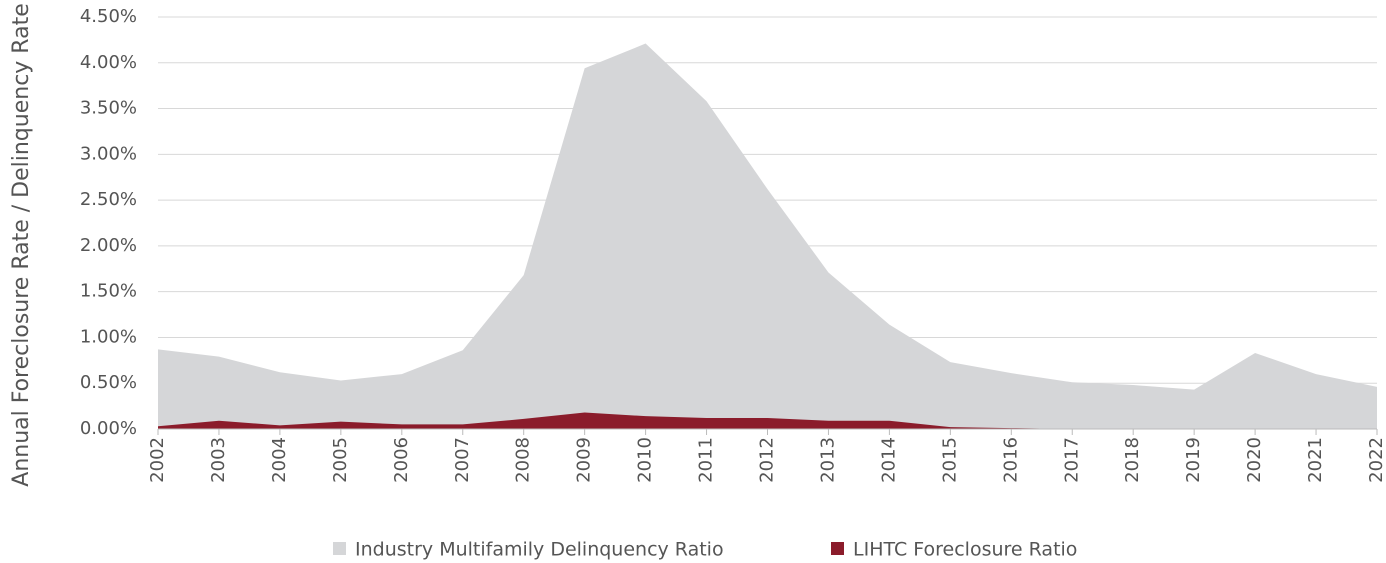 The width and height of the screenshot is (1386, 563). What do you see at coordinates (108, 153) in the screenshot?
I see `y-tick-label: 3.00%` at bounding box center [108, 153].